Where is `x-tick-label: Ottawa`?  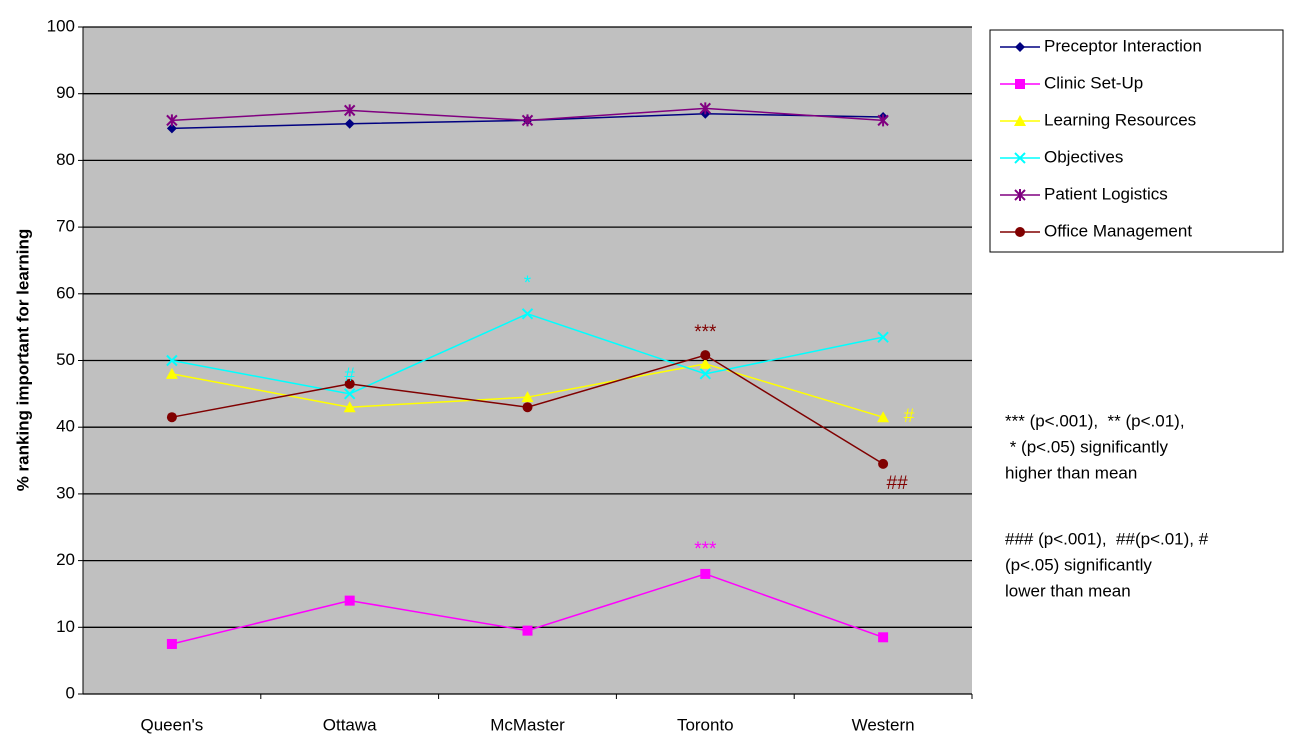
x-tick-label: Ottawa is located at coordinates (350, 724).